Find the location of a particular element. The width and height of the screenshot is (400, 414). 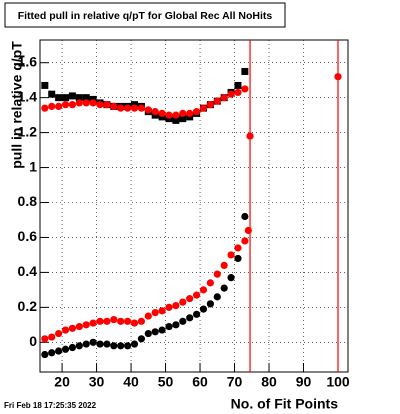

y-tick-label: 0.6 is located at coordinates (28, 236).